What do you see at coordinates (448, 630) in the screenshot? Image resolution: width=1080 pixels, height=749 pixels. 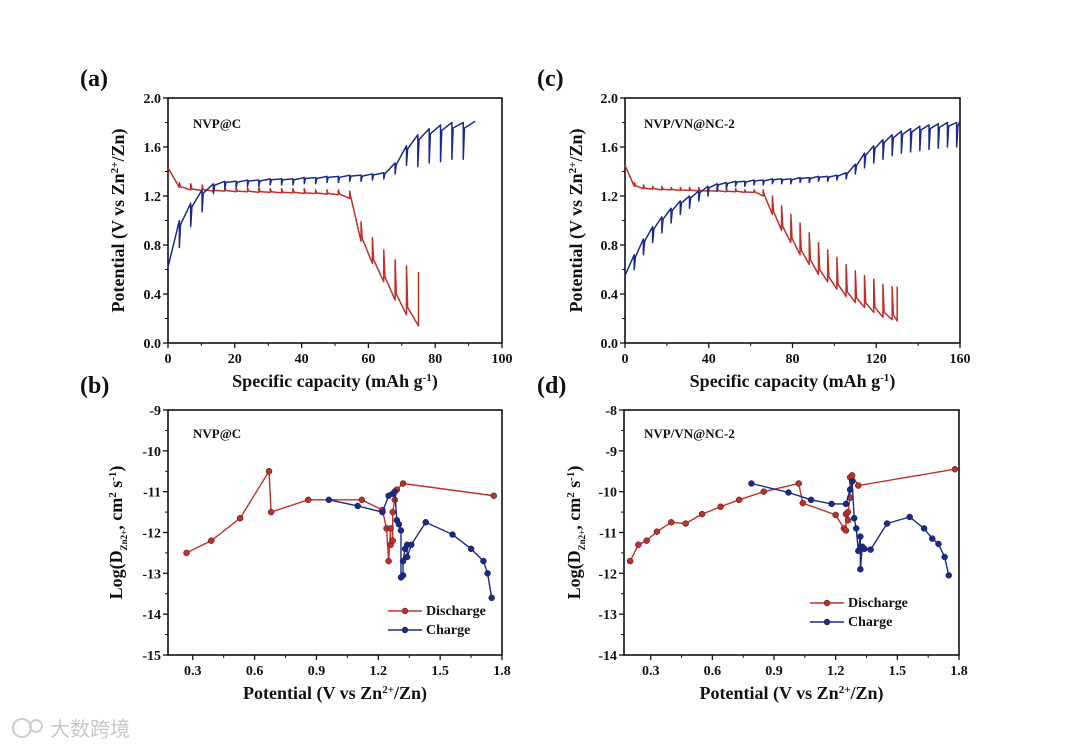 I see `legend-label: Charge` at bounding box center [448, 630].